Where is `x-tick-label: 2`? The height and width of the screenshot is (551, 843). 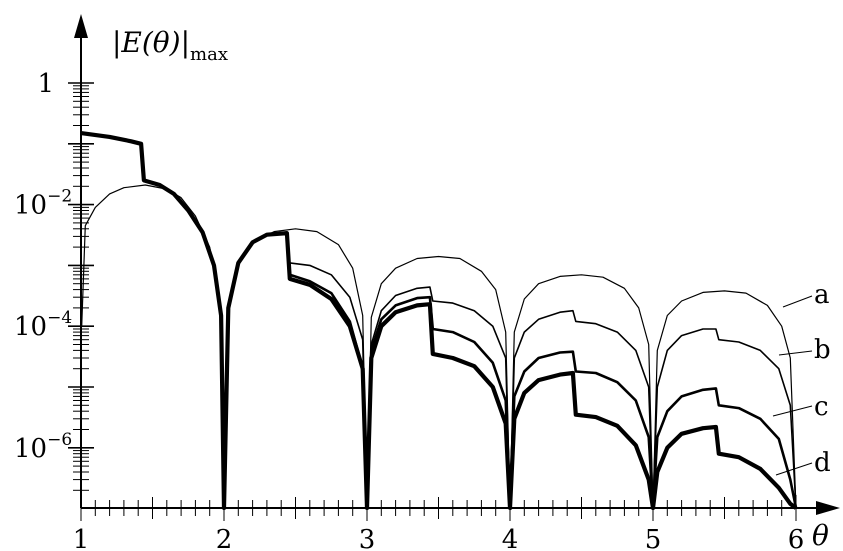
x-tick-label: 2 is located at coordinates (224, 538).